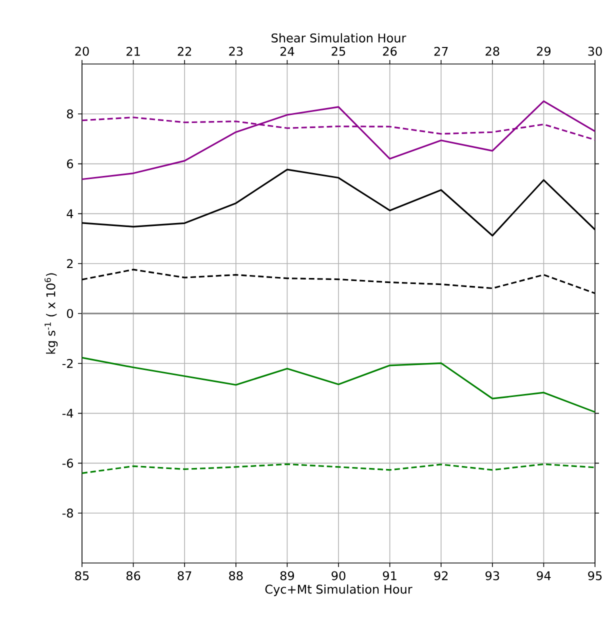  I want to click on x-axis-title: Cyc+Mt Simulation Hour, so click(338, 590).